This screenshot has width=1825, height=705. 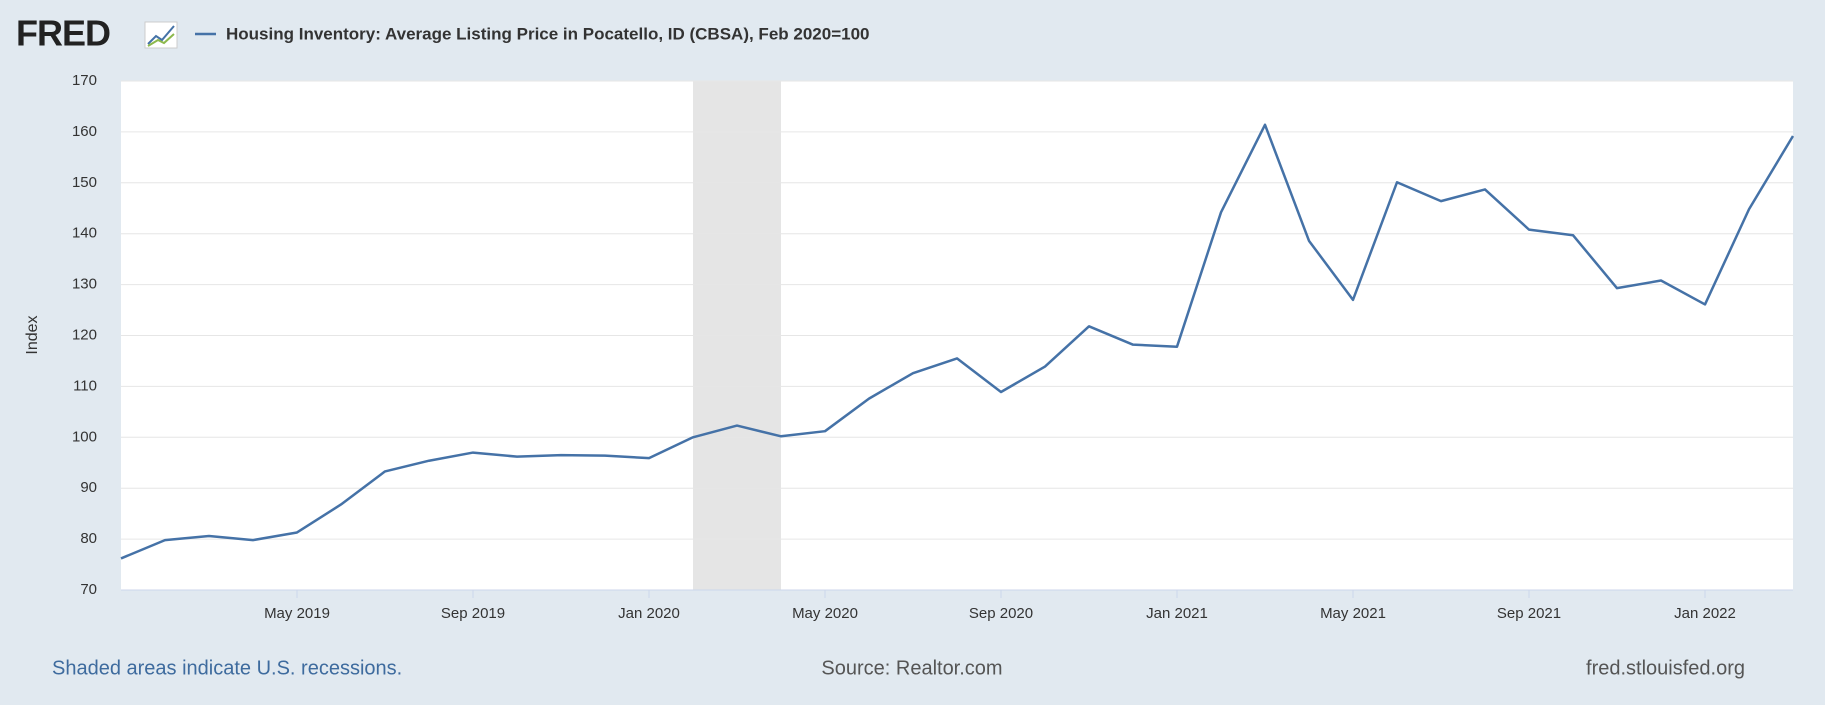 I want to click on y-tick-label: 120, so click(x=84, y=334).